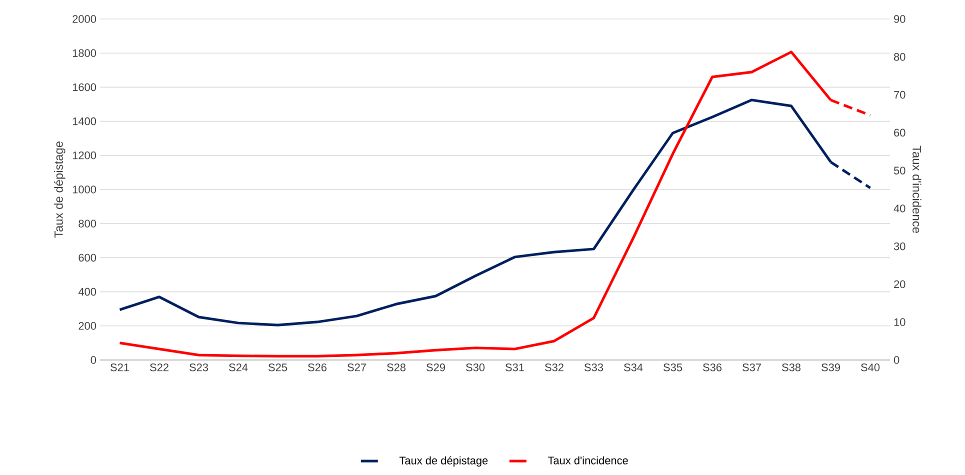 This screenshot has height=475, width=965. What do you see at coordinates (900, 246) in the screenshot?
I see `y2-tick-label: 30` at bounding box center [900, 246].